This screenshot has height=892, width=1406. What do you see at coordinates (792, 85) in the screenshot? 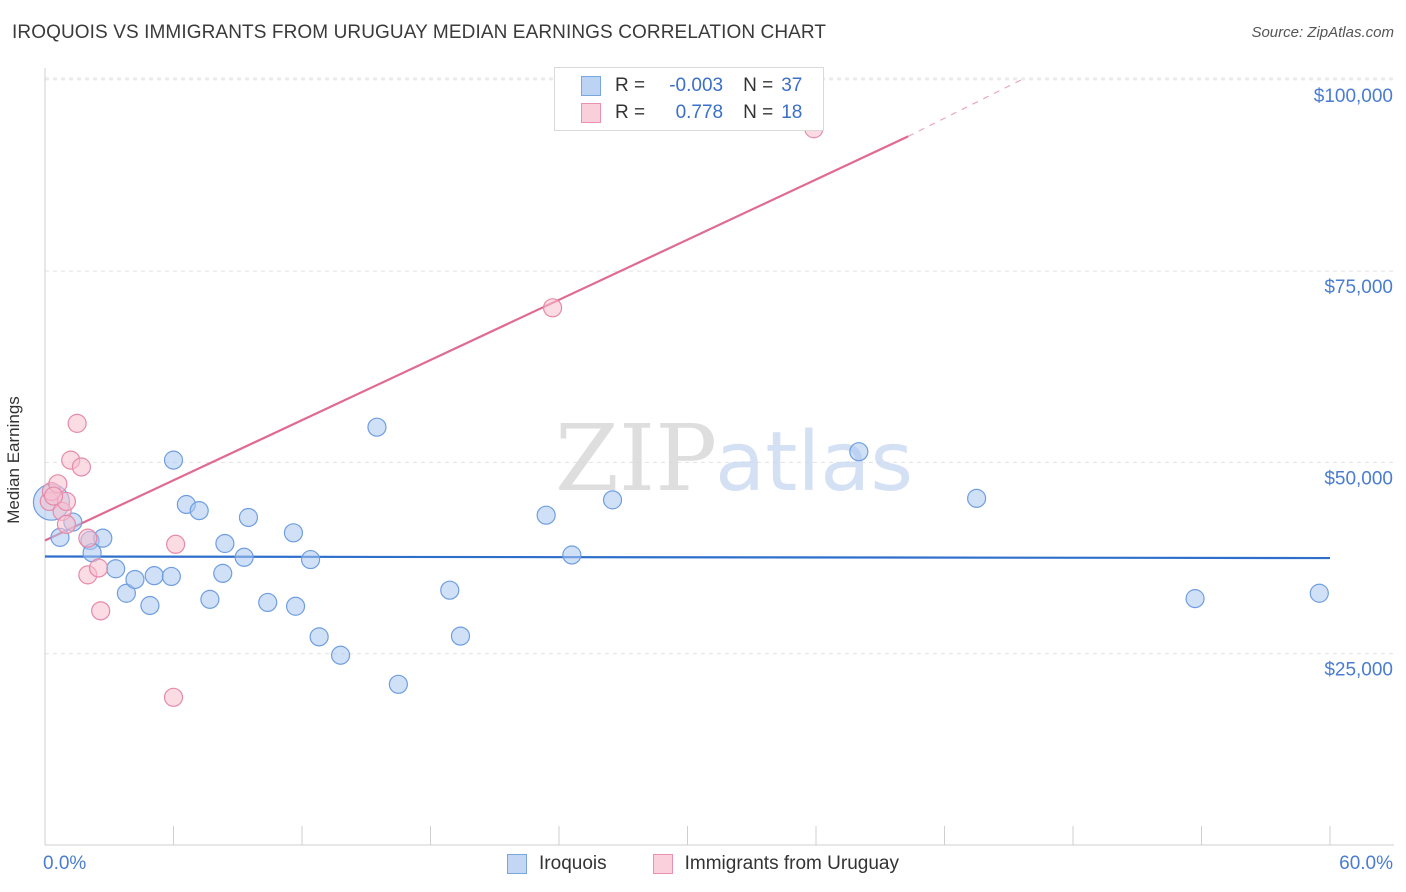
I see `legend-n-value: 37` at bounding box center [792, 85].